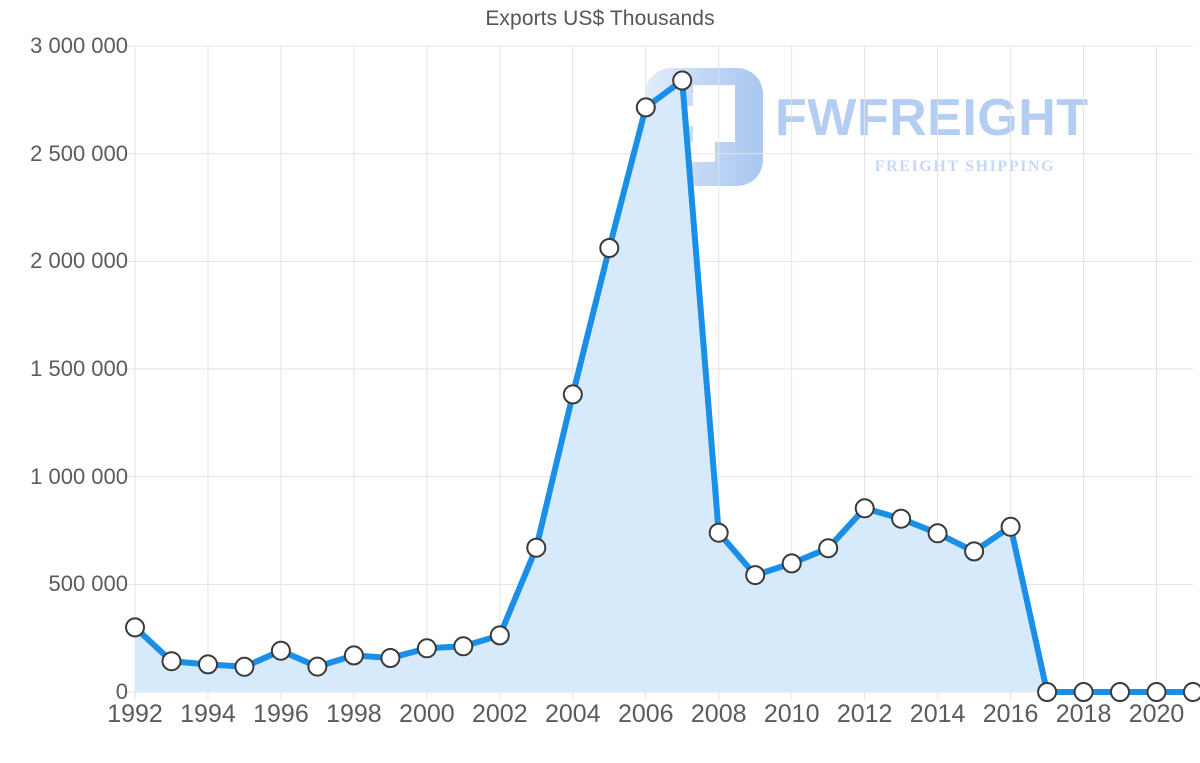 This screenshot has height=763, width=1200. I want to click on x-axis-tick-label: 2010, so click(791, 714).